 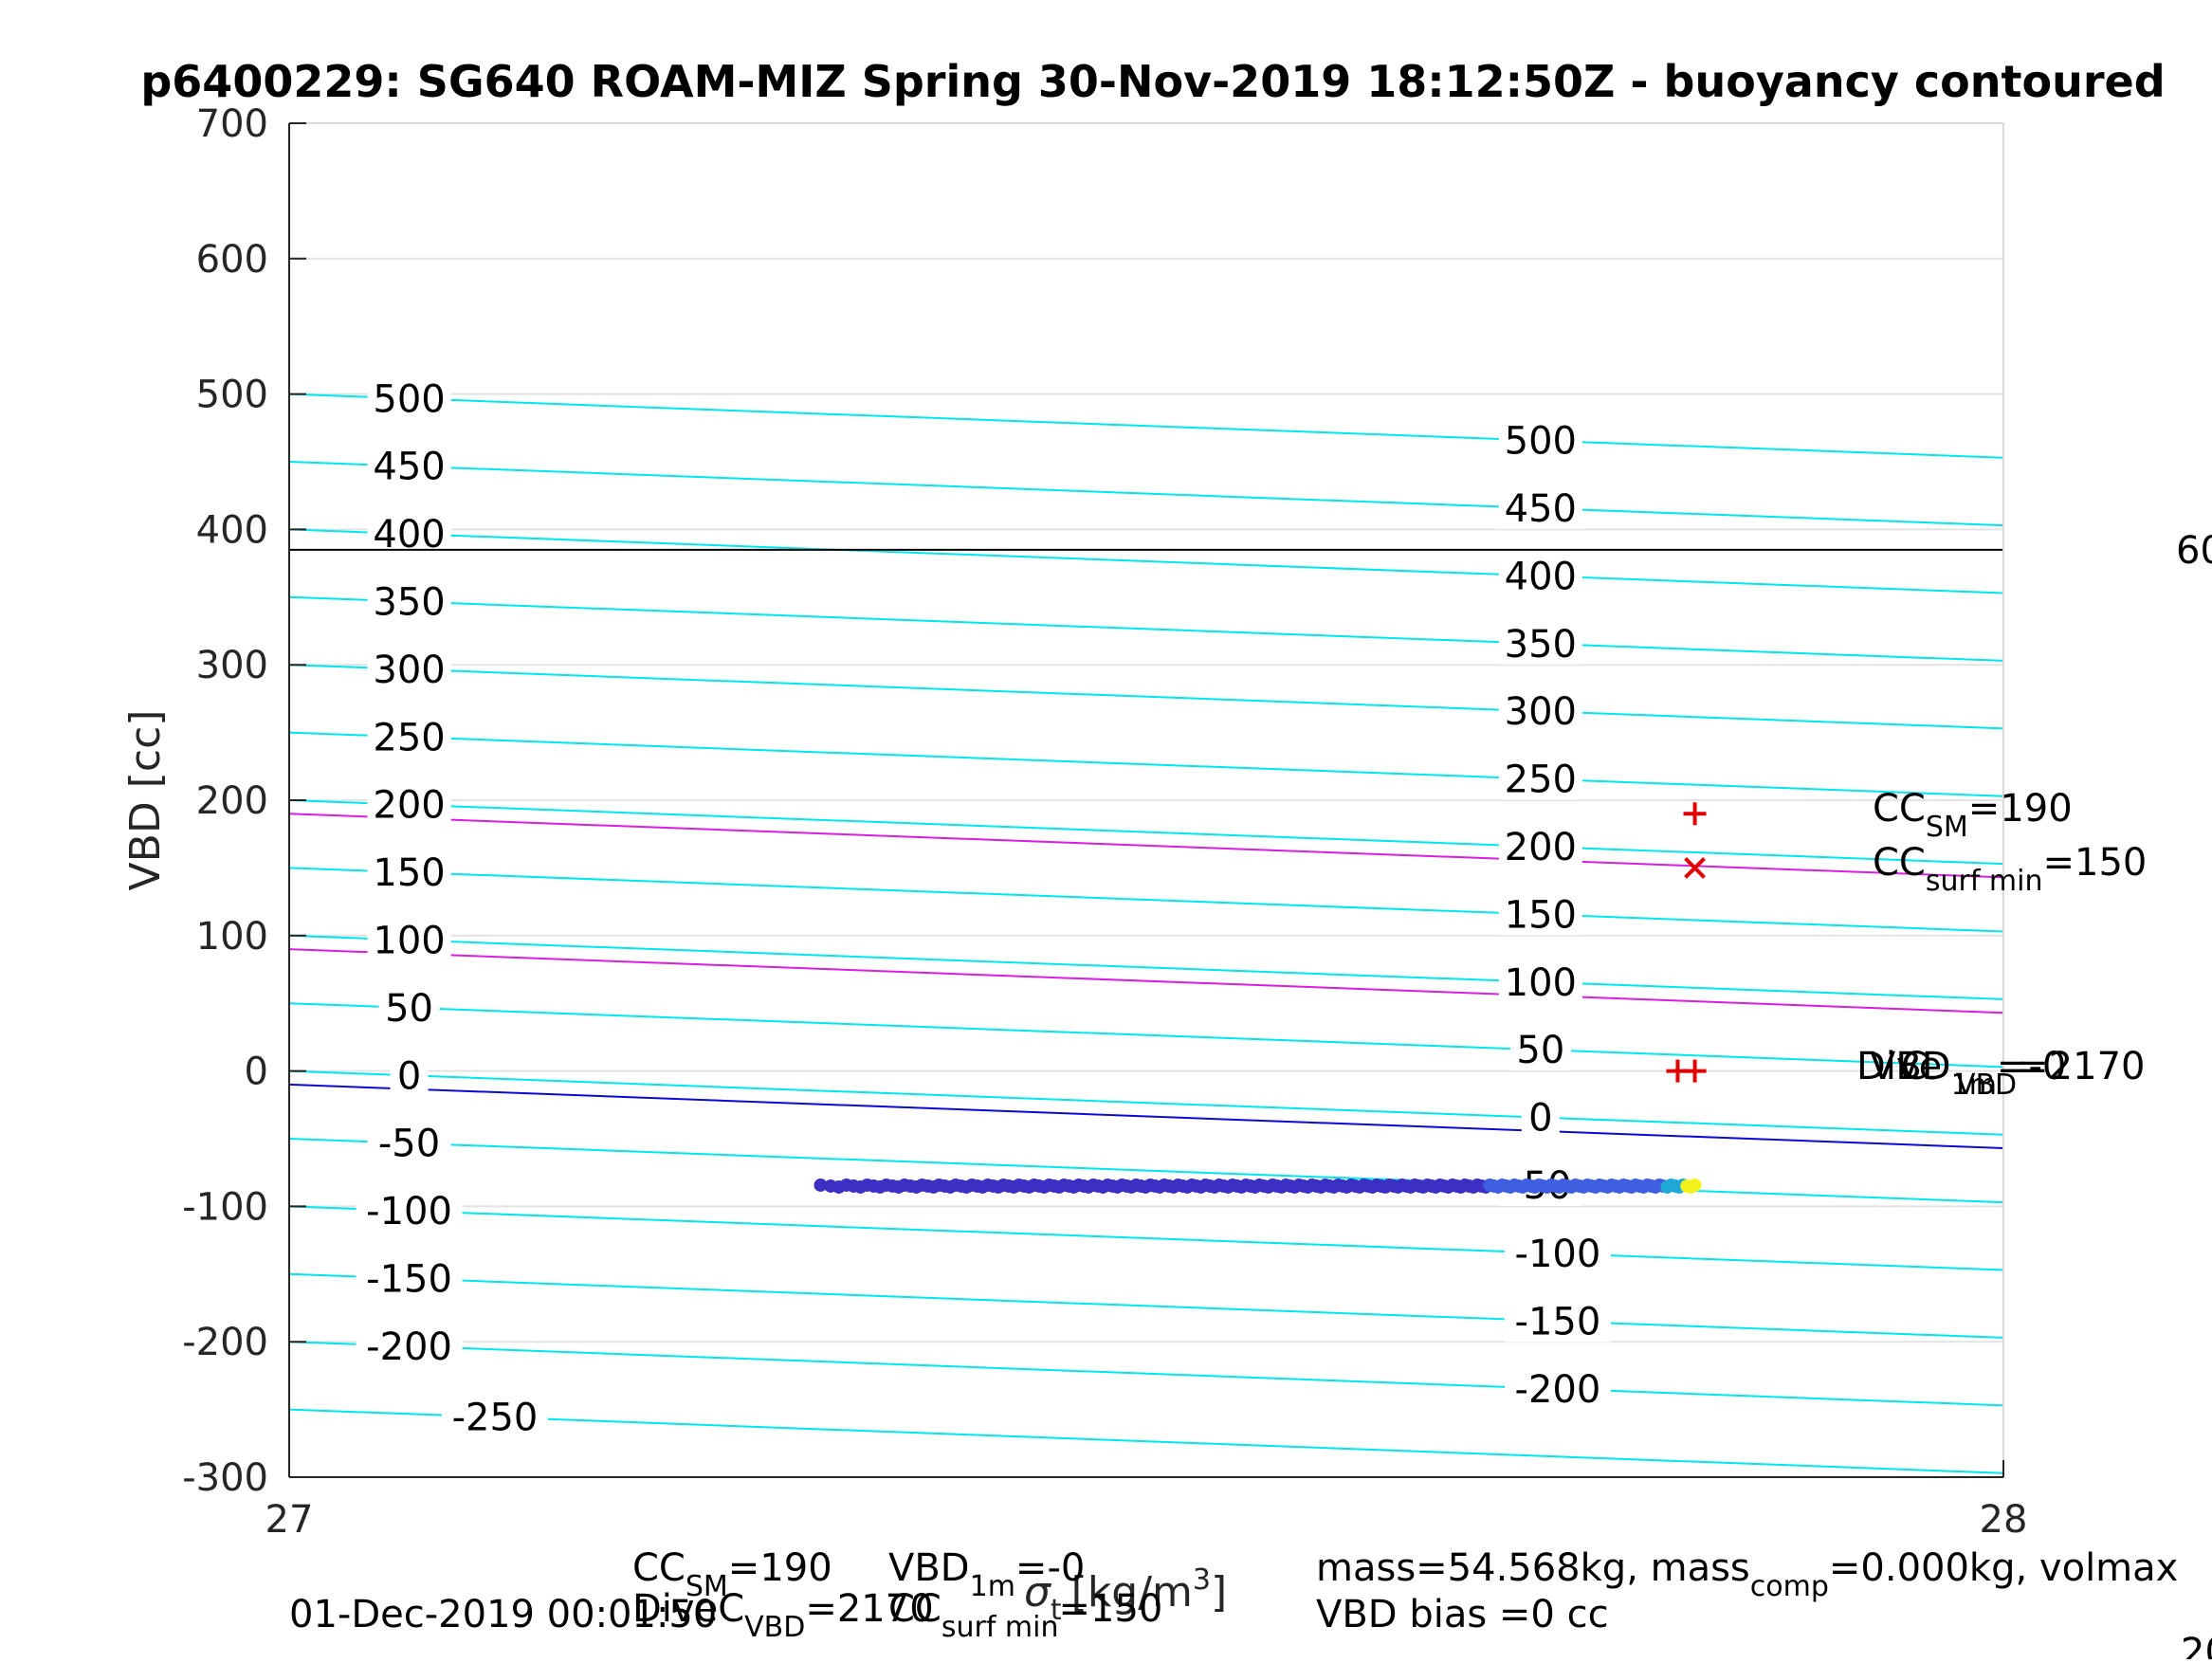 I want to click on vbd-annotation-main: VBD, so click(x=1910, y=1066).